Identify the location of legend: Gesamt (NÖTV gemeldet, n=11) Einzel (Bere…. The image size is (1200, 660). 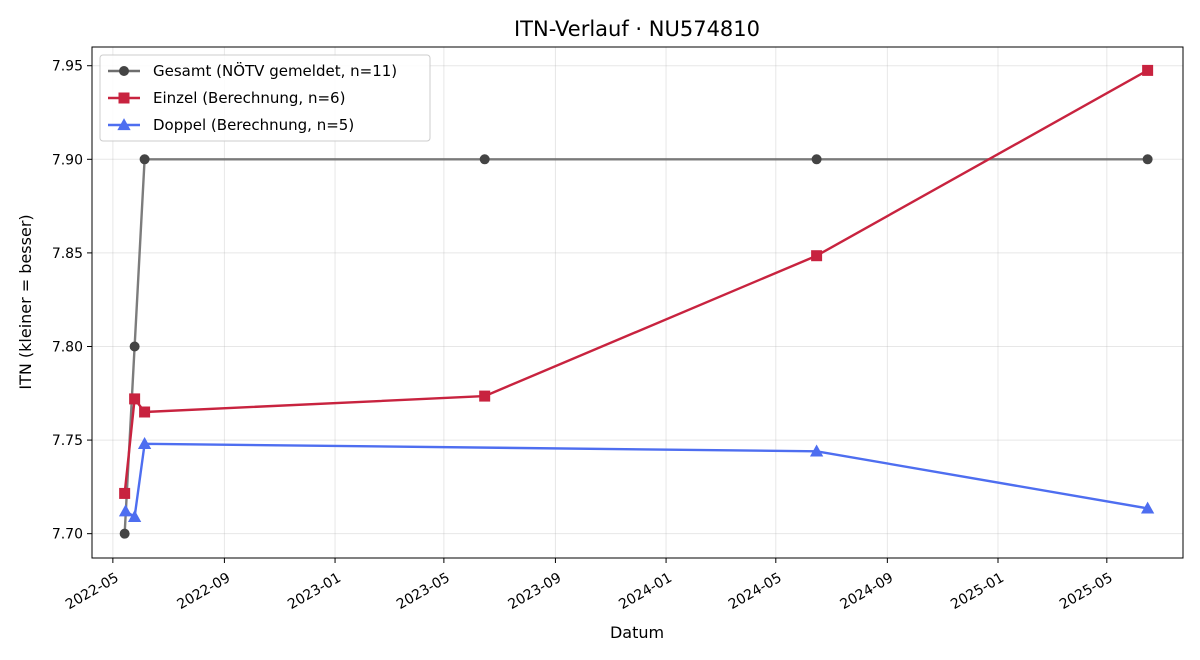
(265, 98).